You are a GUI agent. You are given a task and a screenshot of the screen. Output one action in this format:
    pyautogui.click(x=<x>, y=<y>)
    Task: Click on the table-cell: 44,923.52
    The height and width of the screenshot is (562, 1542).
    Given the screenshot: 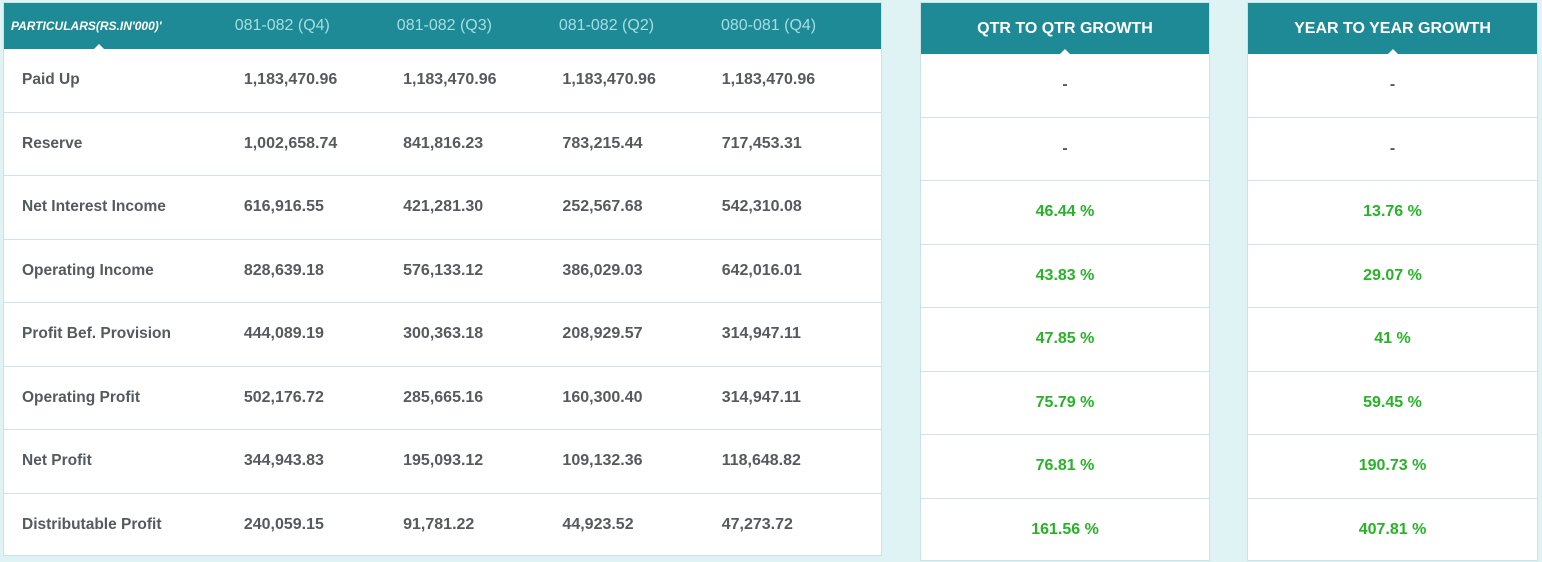 What is the action you would take?
    pyautogui.click(x=641, y=525)
    